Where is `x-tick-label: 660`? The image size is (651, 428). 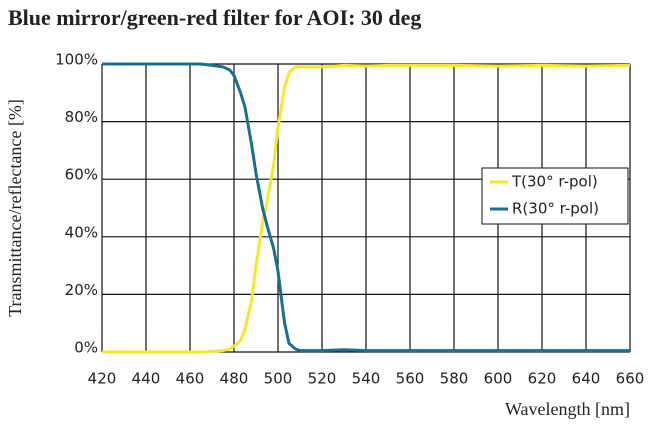
x-tick-label: 660 is located at coordinates (630, 379).